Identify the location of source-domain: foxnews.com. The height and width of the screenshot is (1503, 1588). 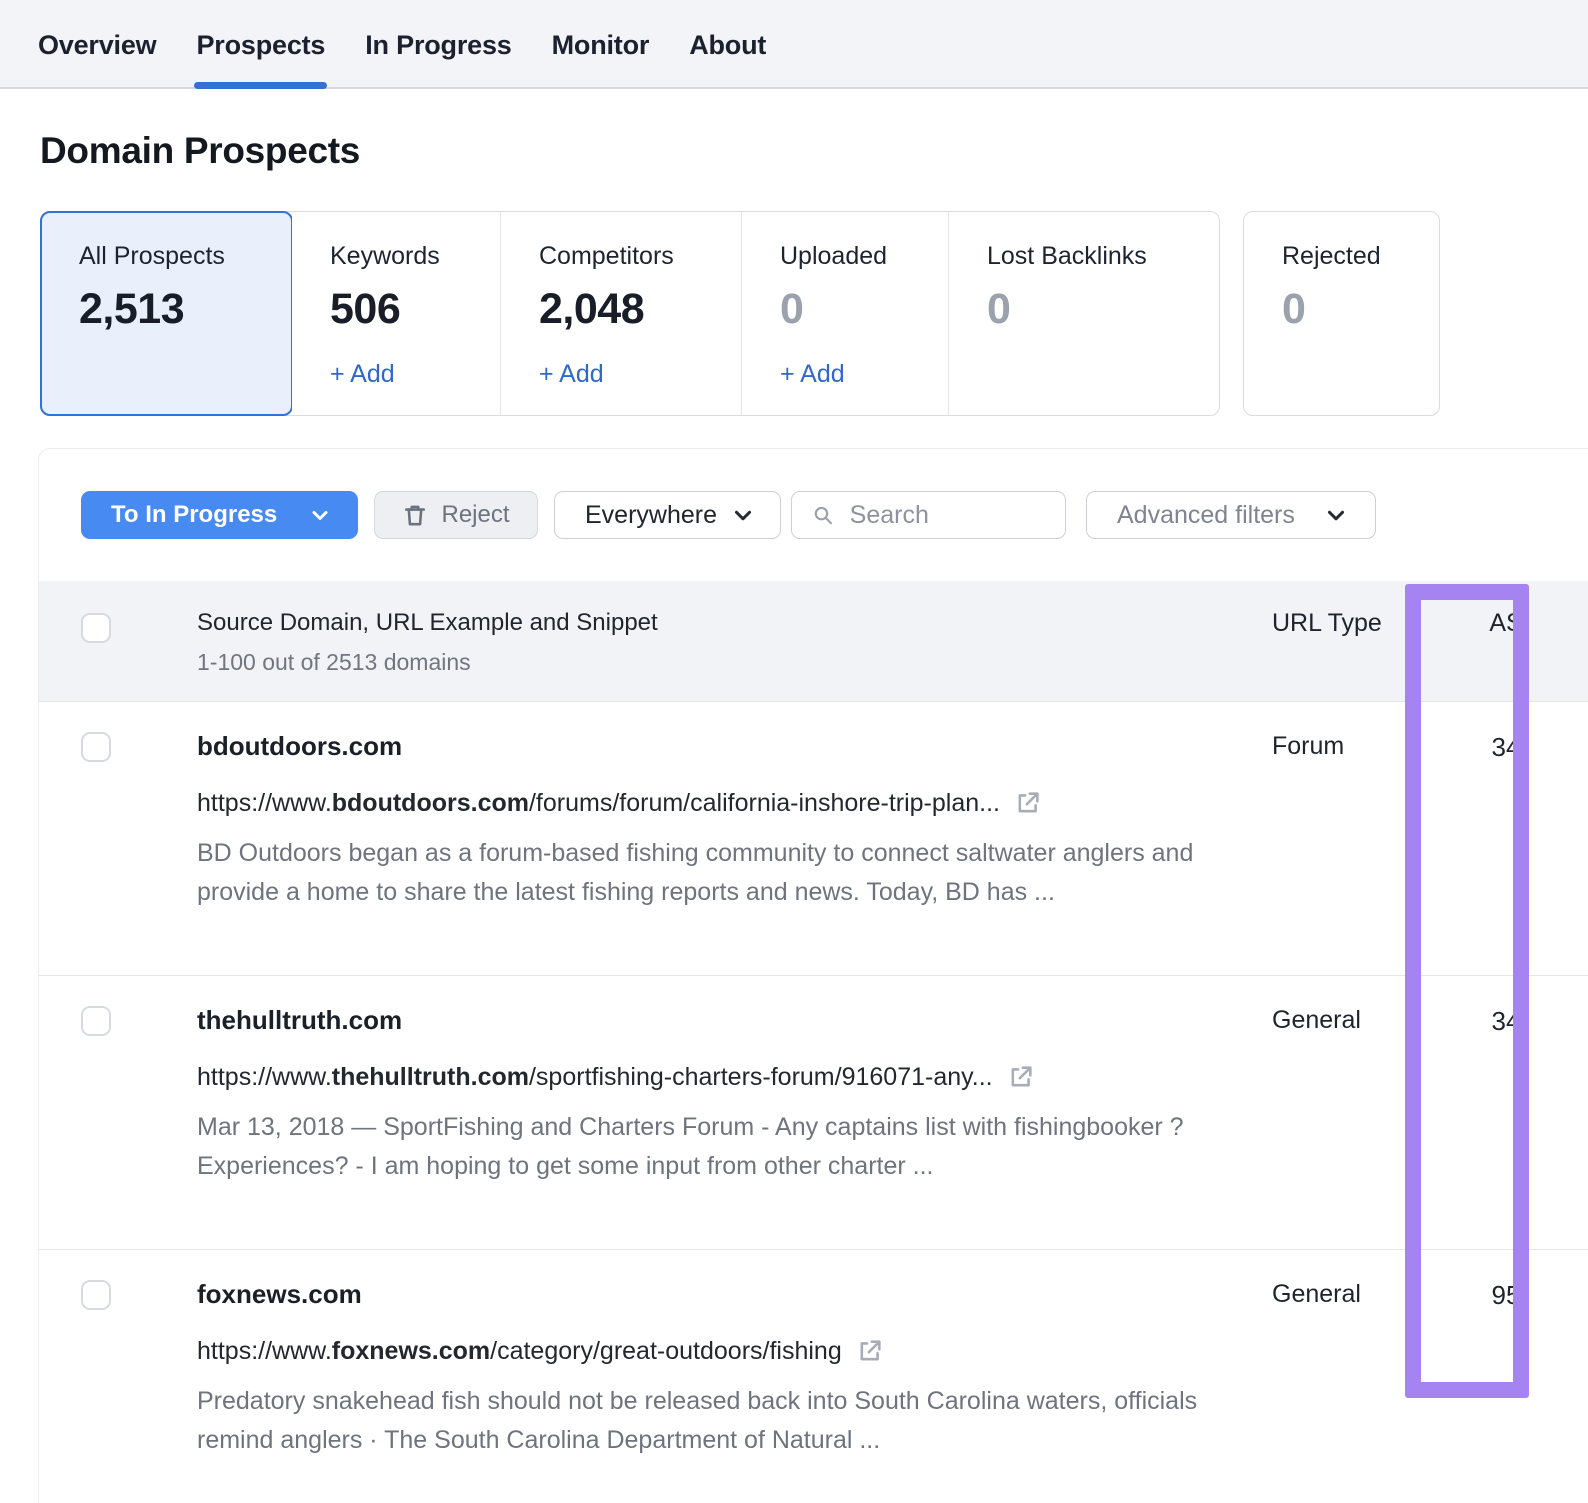
(279, 1294).